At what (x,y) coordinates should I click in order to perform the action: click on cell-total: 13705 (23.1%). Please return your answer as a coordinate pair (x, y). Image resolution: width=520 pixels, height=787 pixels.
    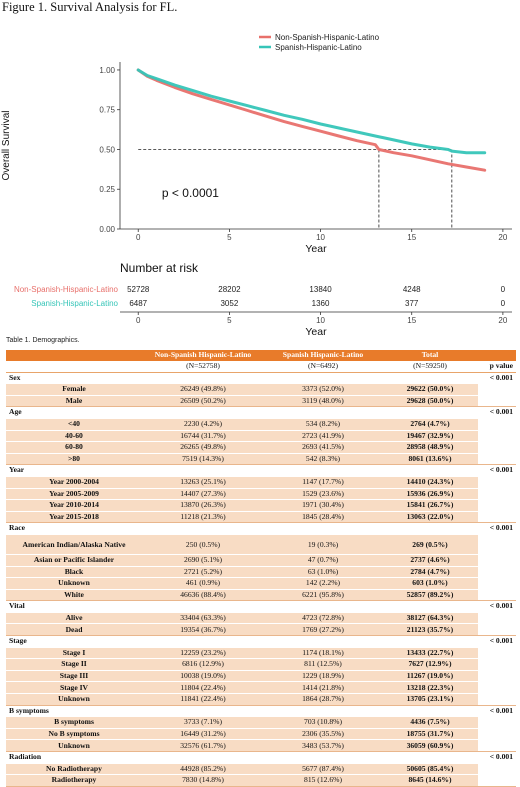
    Looking at the image, I should click on (430, 699).